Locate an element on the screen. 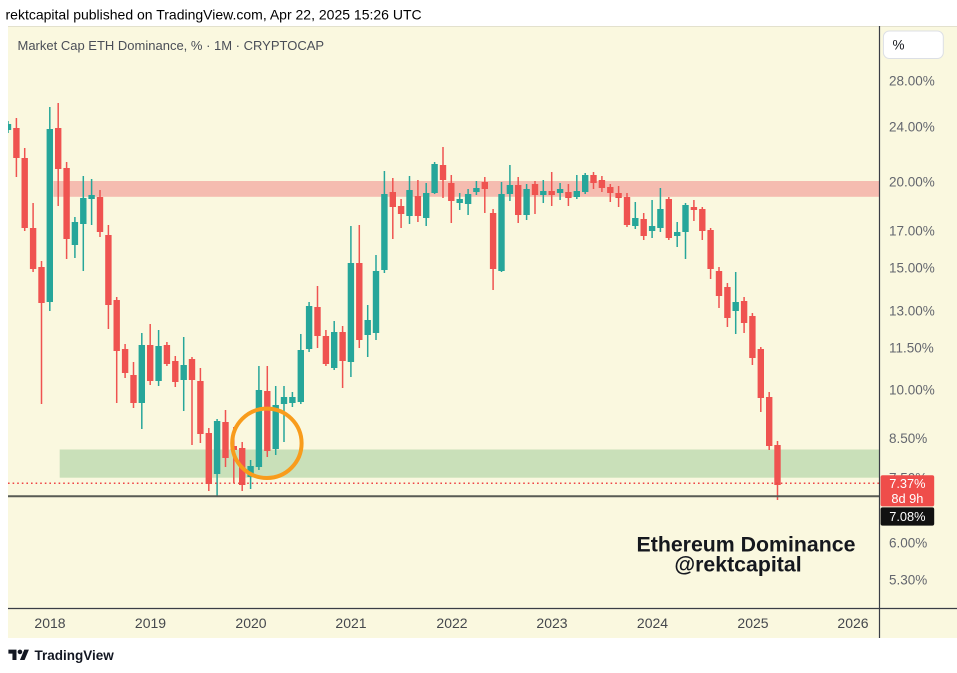  svg-text: 2024 is located at coordinates (652, 623).